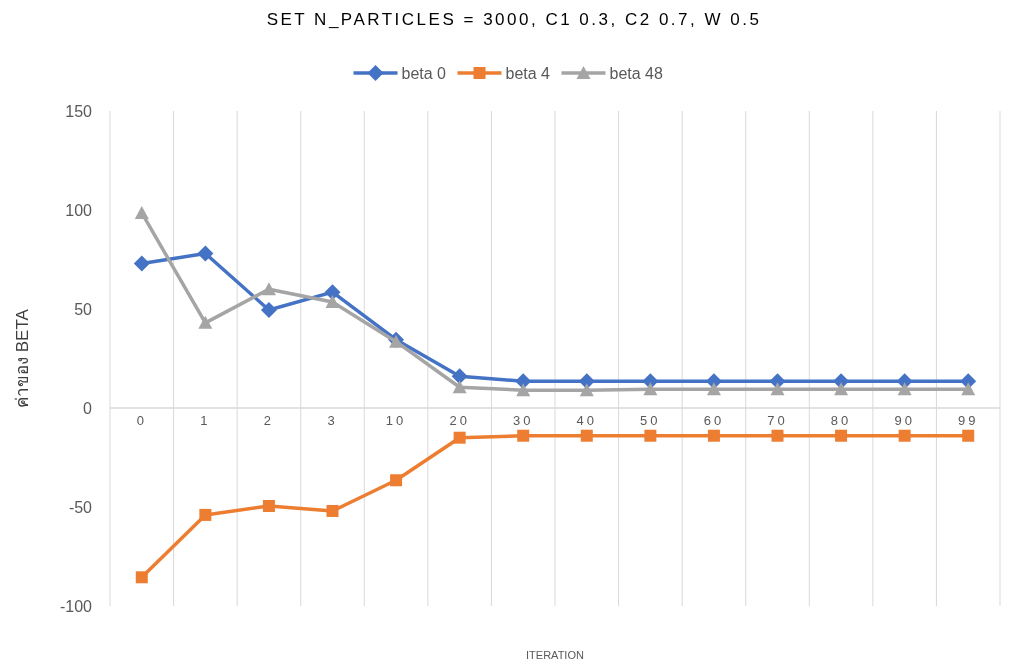  I want to click on x-tick-label: 10, so click(396, 420).